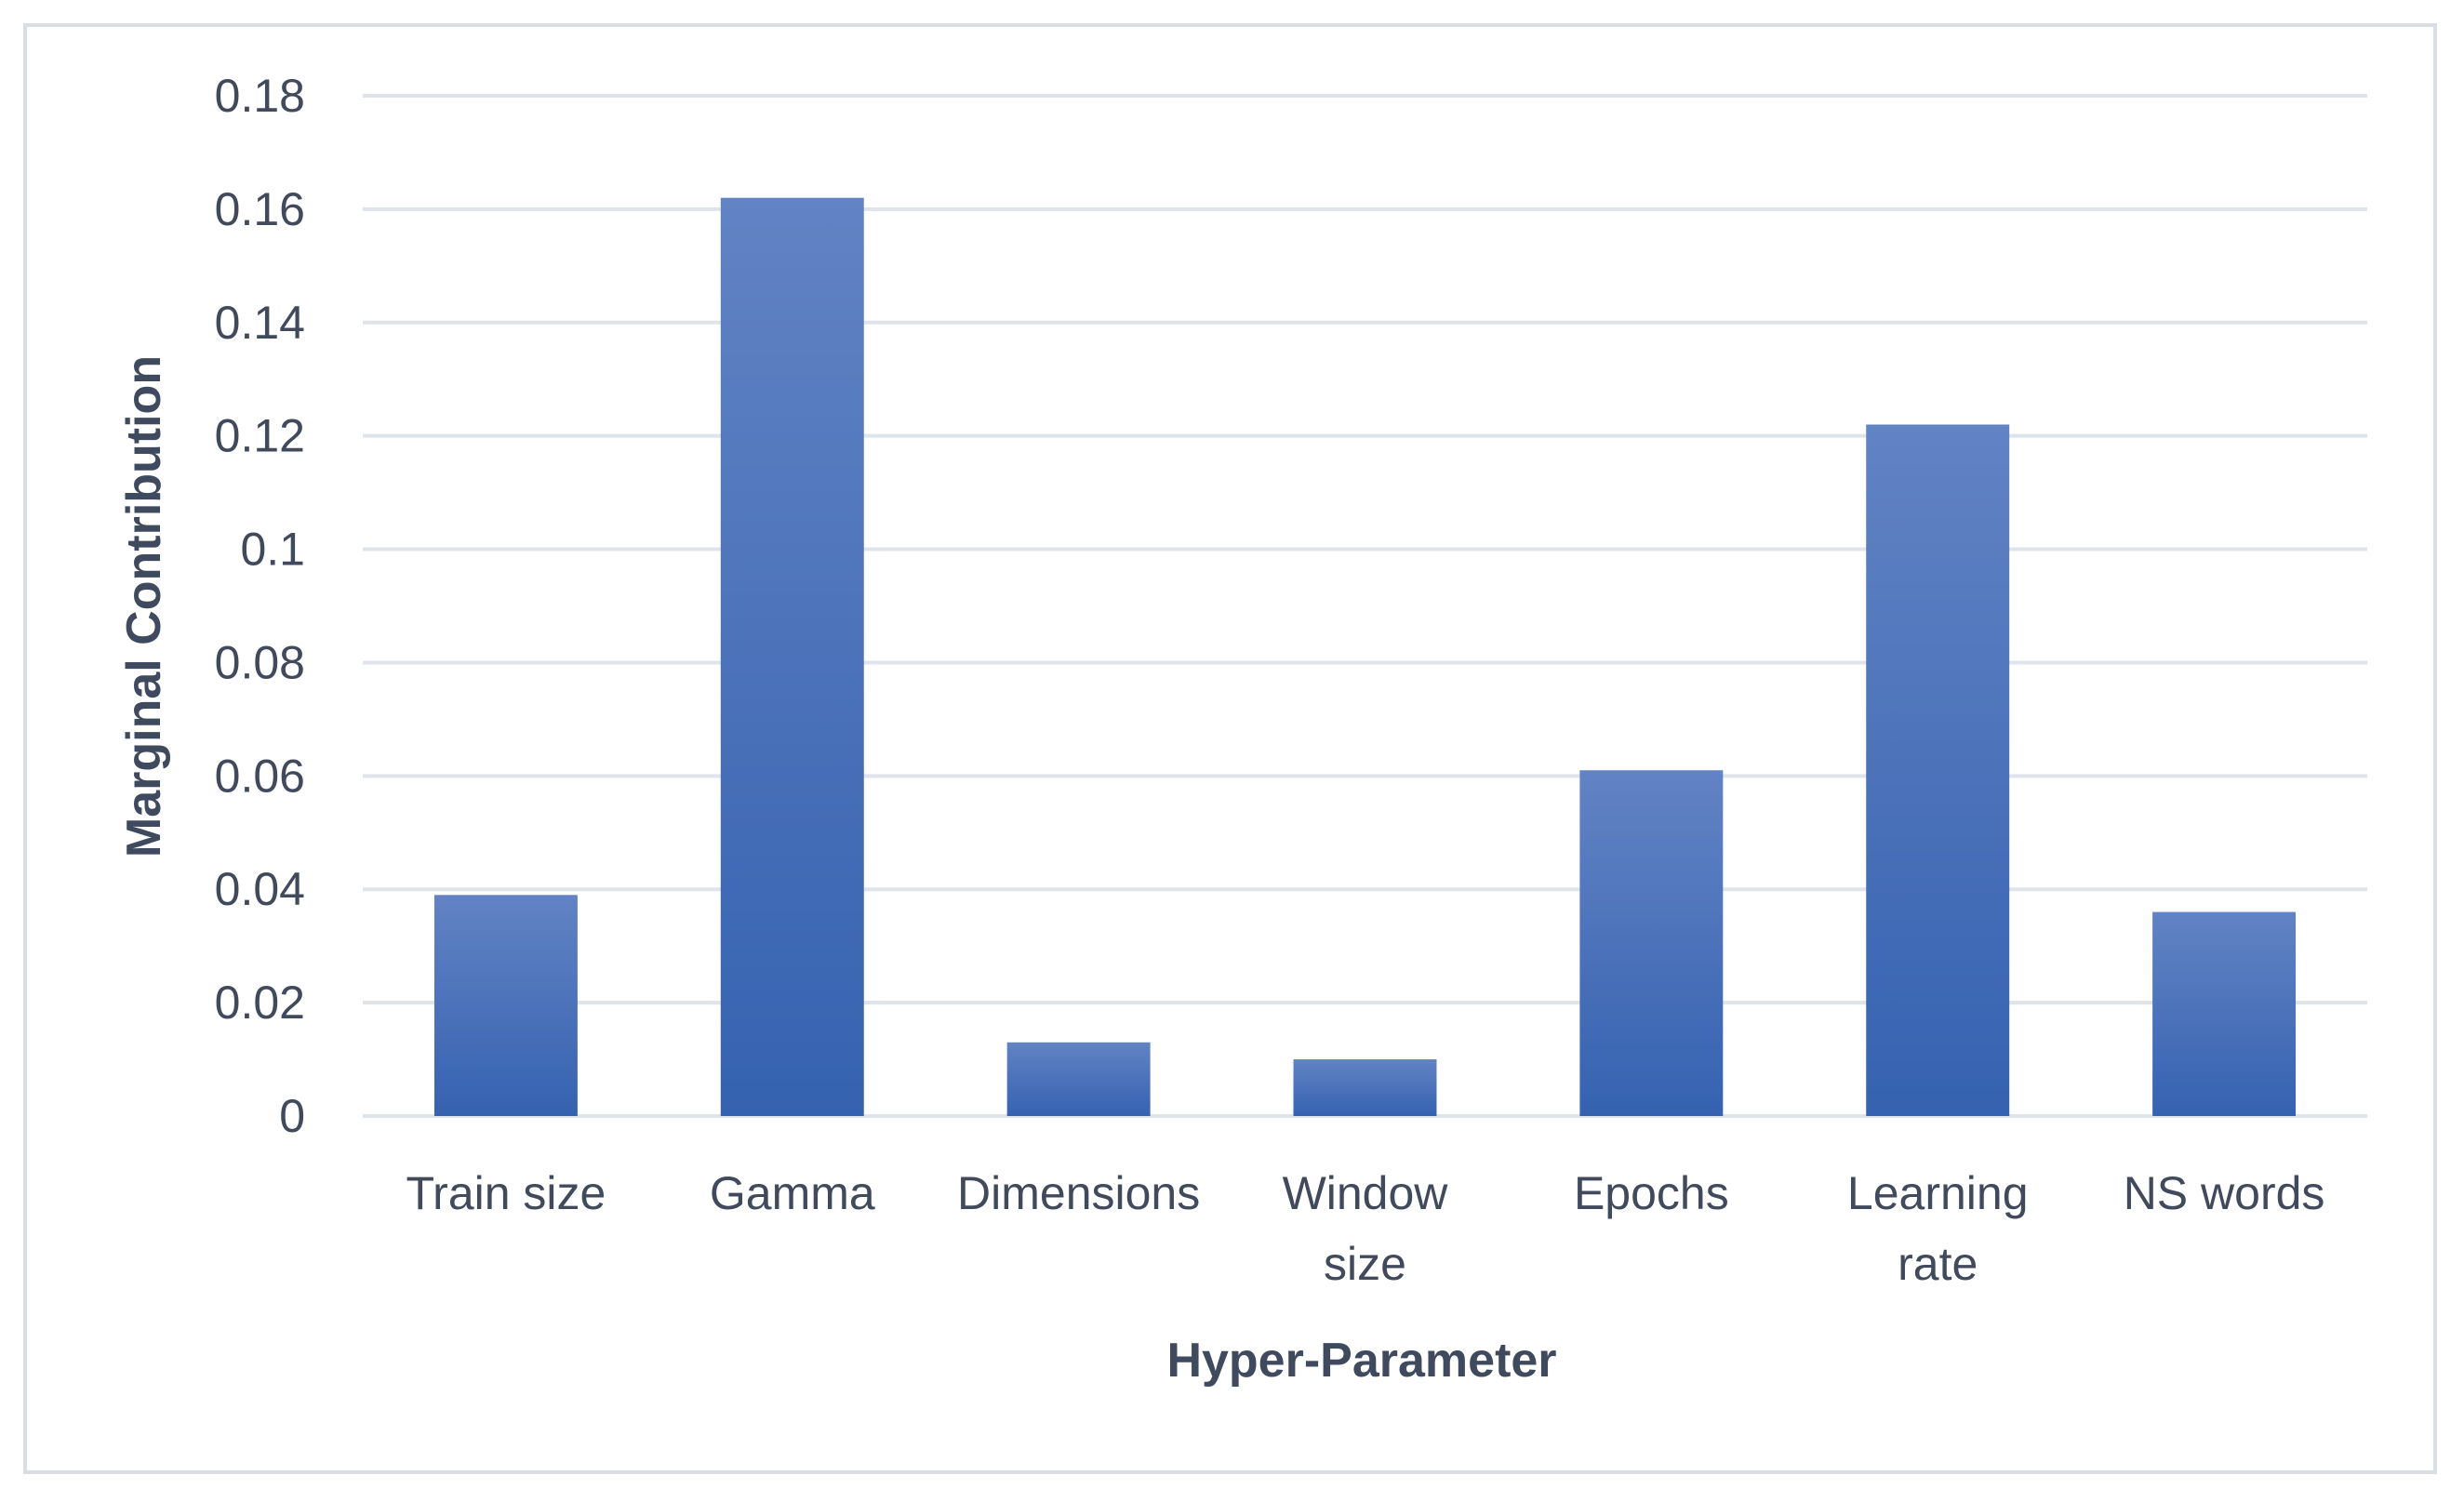 The image size is (2464, 1502). I want to click on y-tick-label: 0.06, so click(260, 776).